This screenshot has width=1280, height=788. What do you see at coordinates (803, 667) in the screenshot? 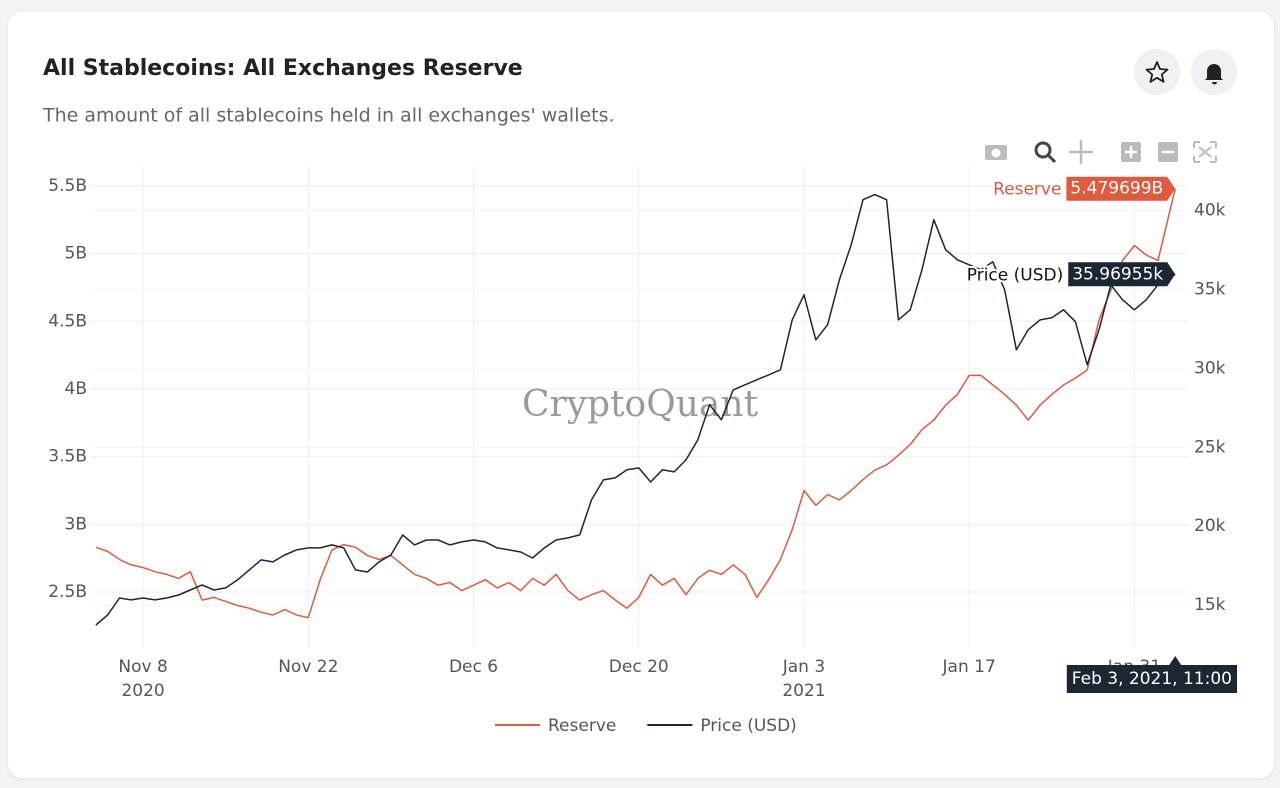
I see `x-tick-label: Jan 3` at bounding box center [803, 667].